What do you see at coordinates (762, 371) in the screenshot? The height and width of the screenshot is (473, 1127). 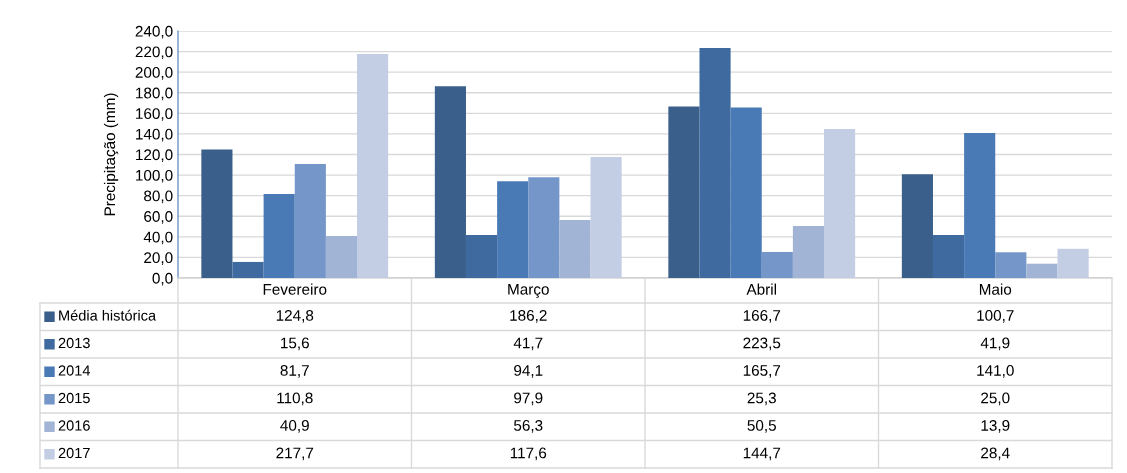 I see `data-label: 165,7` at bounding box center [762, 371].